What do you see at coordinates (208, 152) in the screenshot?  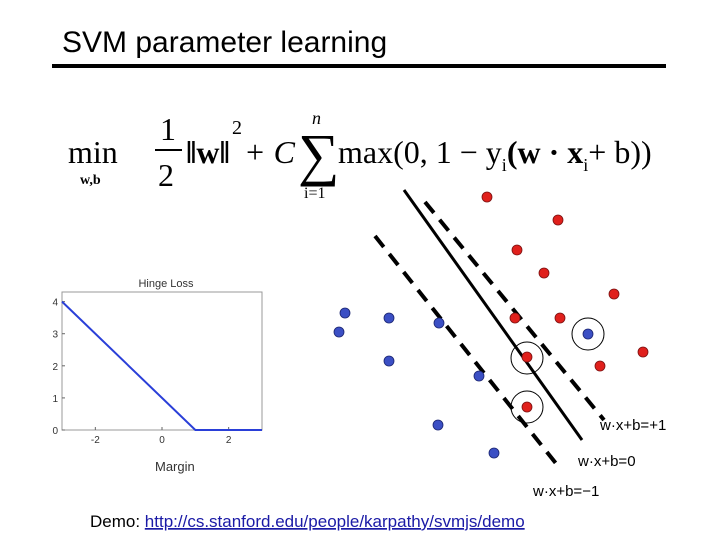 I see `formula-norm: ‖w‖` at bounding box center [208, 152].